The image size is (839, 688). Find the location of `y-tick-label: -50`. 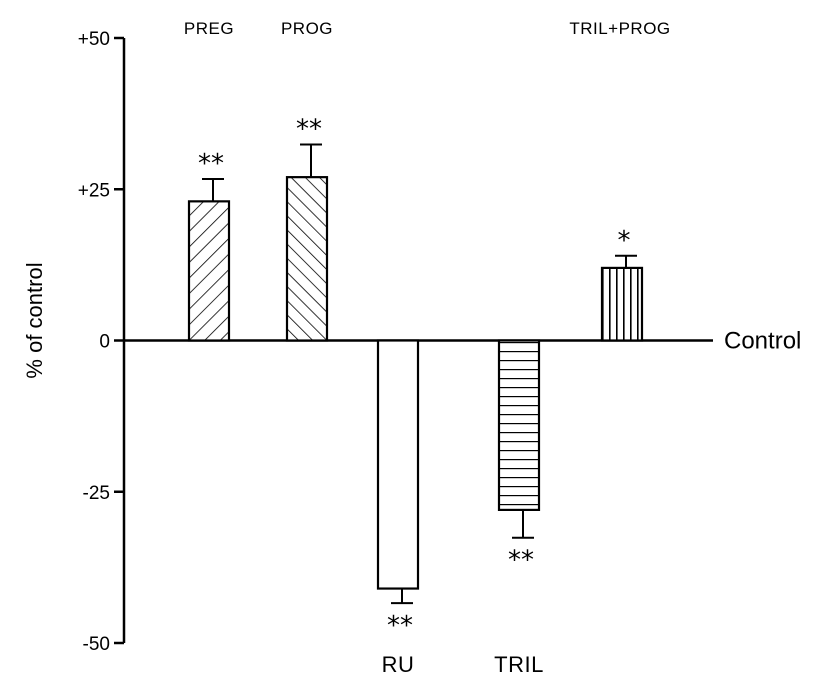

y-tick-label: -50 is located at coordinates (96, 644).